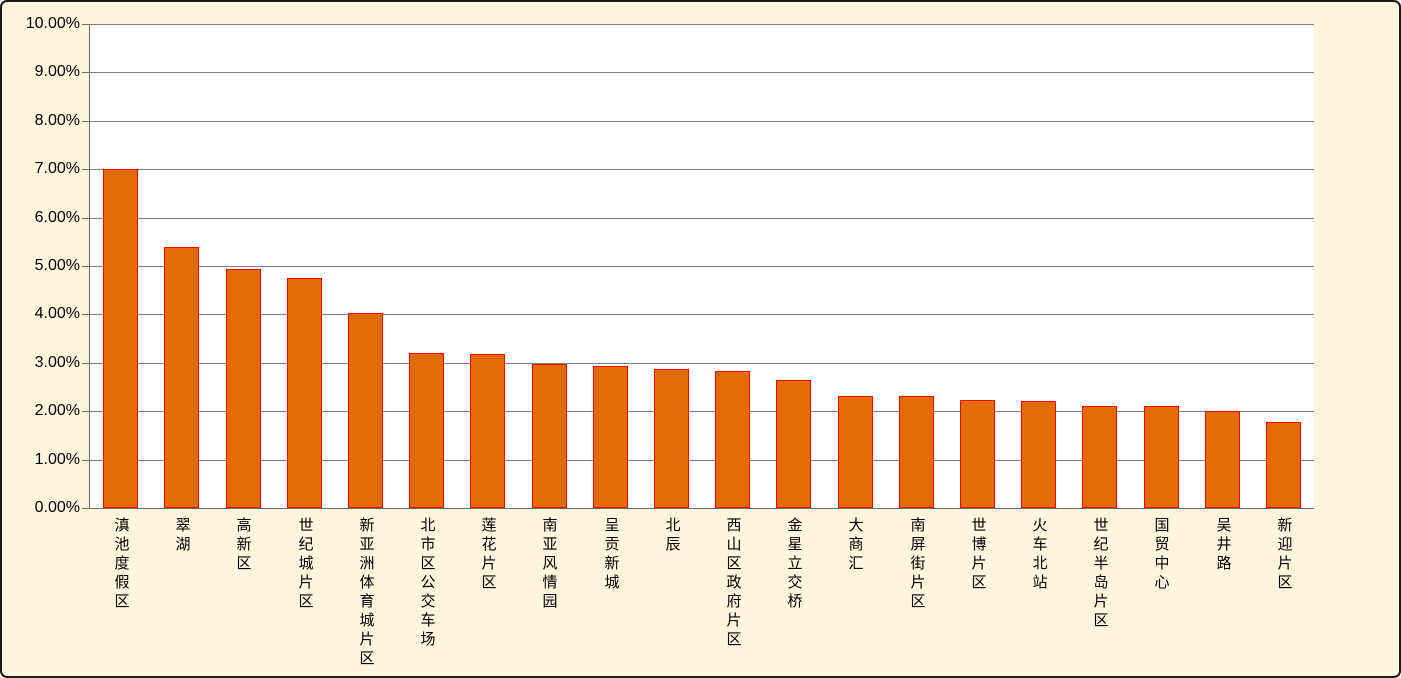 This screenshot has width=1401, height=678. What do you see at coordinates (365, 410) in the screenshot?
I see `bar-新亚洲体育城片区` at bounding box center [365, 410].